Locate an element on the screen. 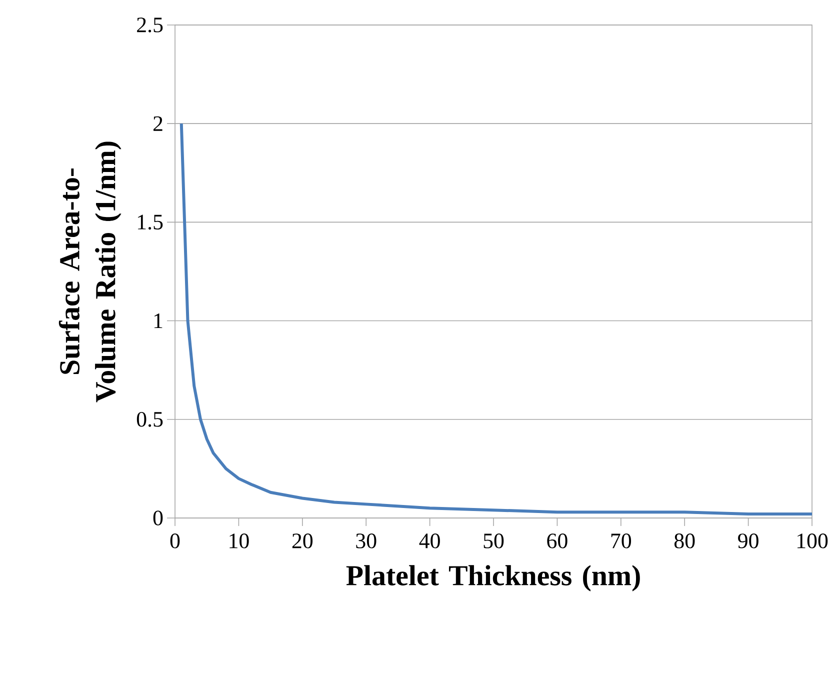 This screenshot has width=835, height=687. x-tick-label: 100 is located at coordinates (812, 541).